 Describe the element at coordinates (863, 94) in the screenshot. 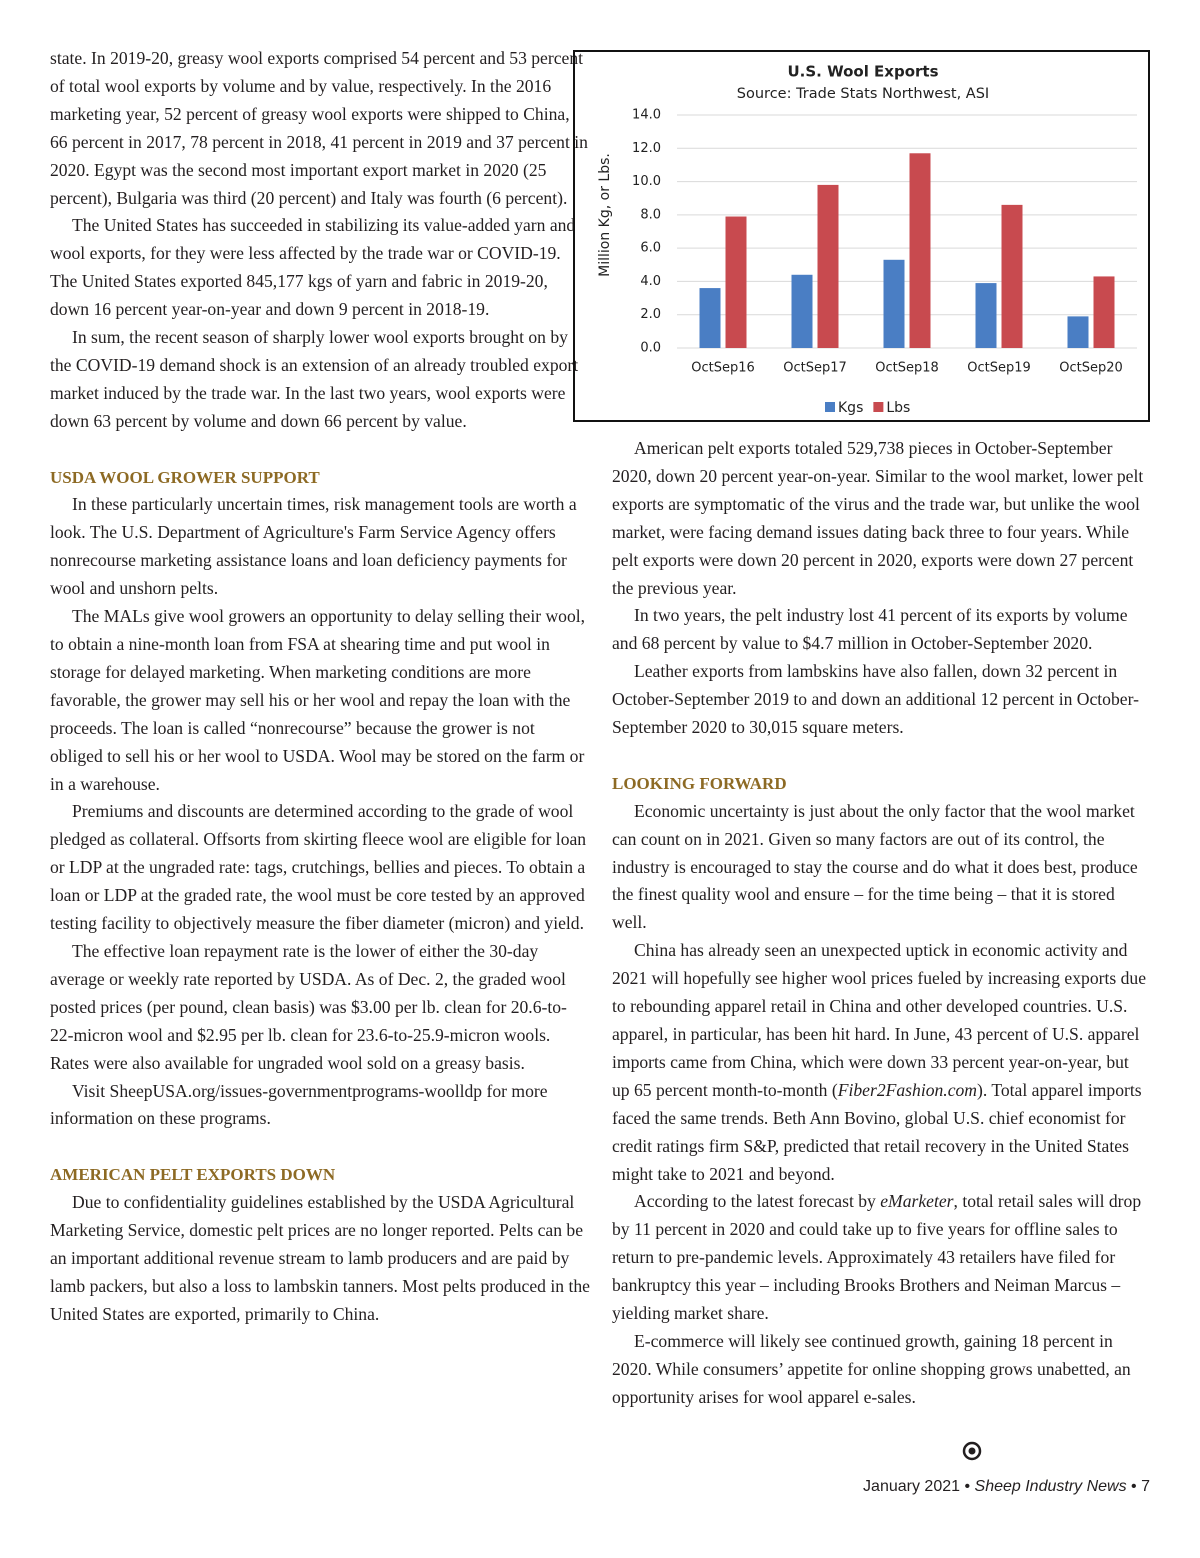

I see `chart-subtitle: Source: Trade Stats Northwest, ASI` at that location.